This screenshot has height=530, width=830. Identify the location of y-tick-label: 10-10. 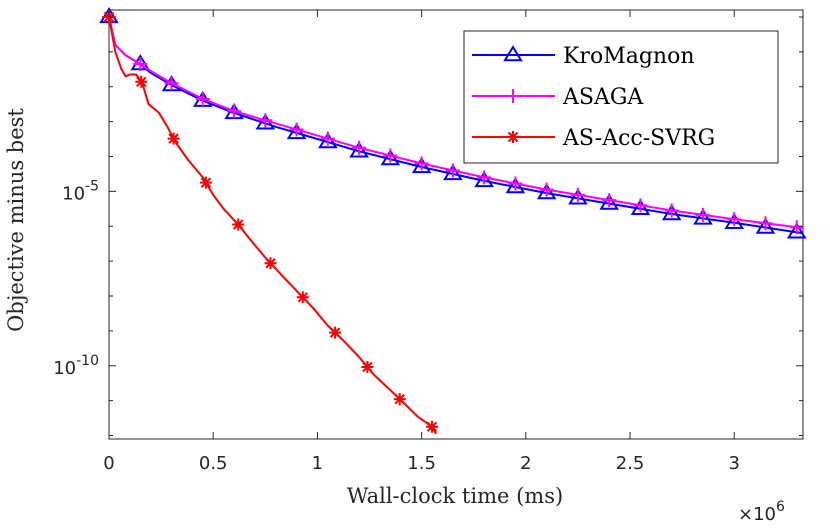
(76, 366).